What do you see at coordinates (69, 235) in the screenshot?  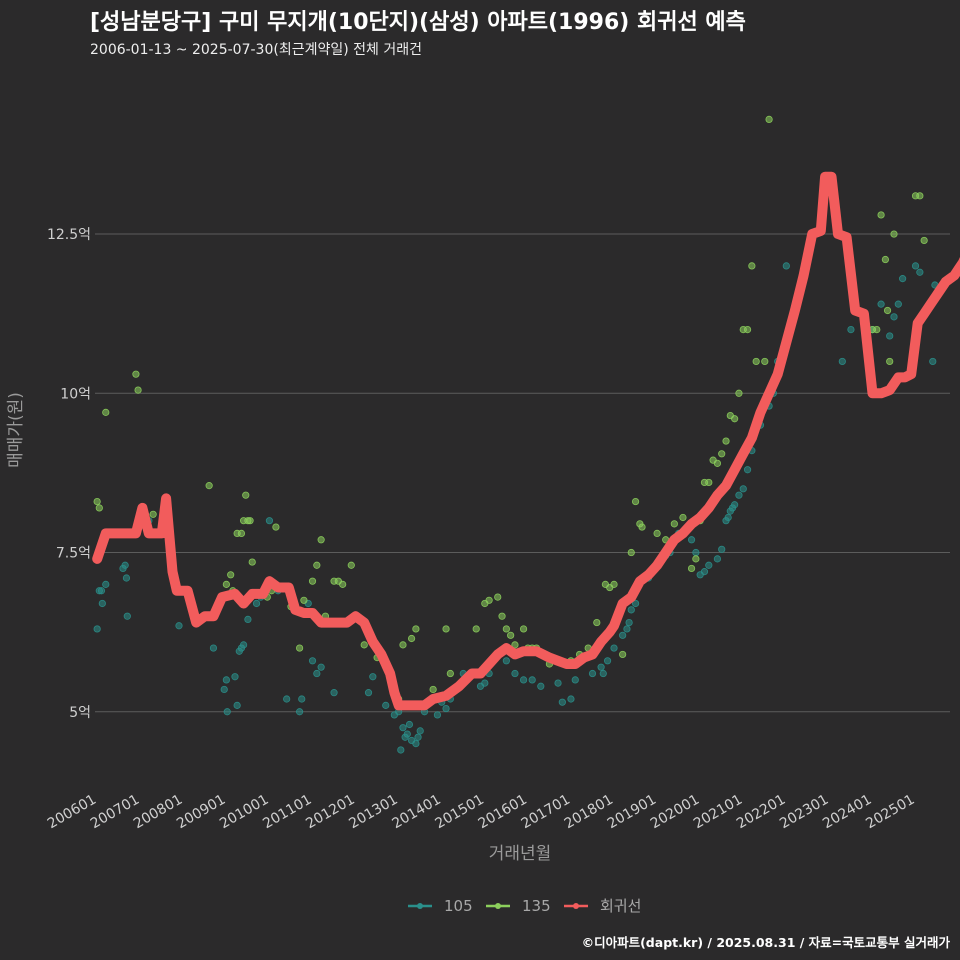 I see `y-tick-label: 12.5억` at bounding box center [69, 235].